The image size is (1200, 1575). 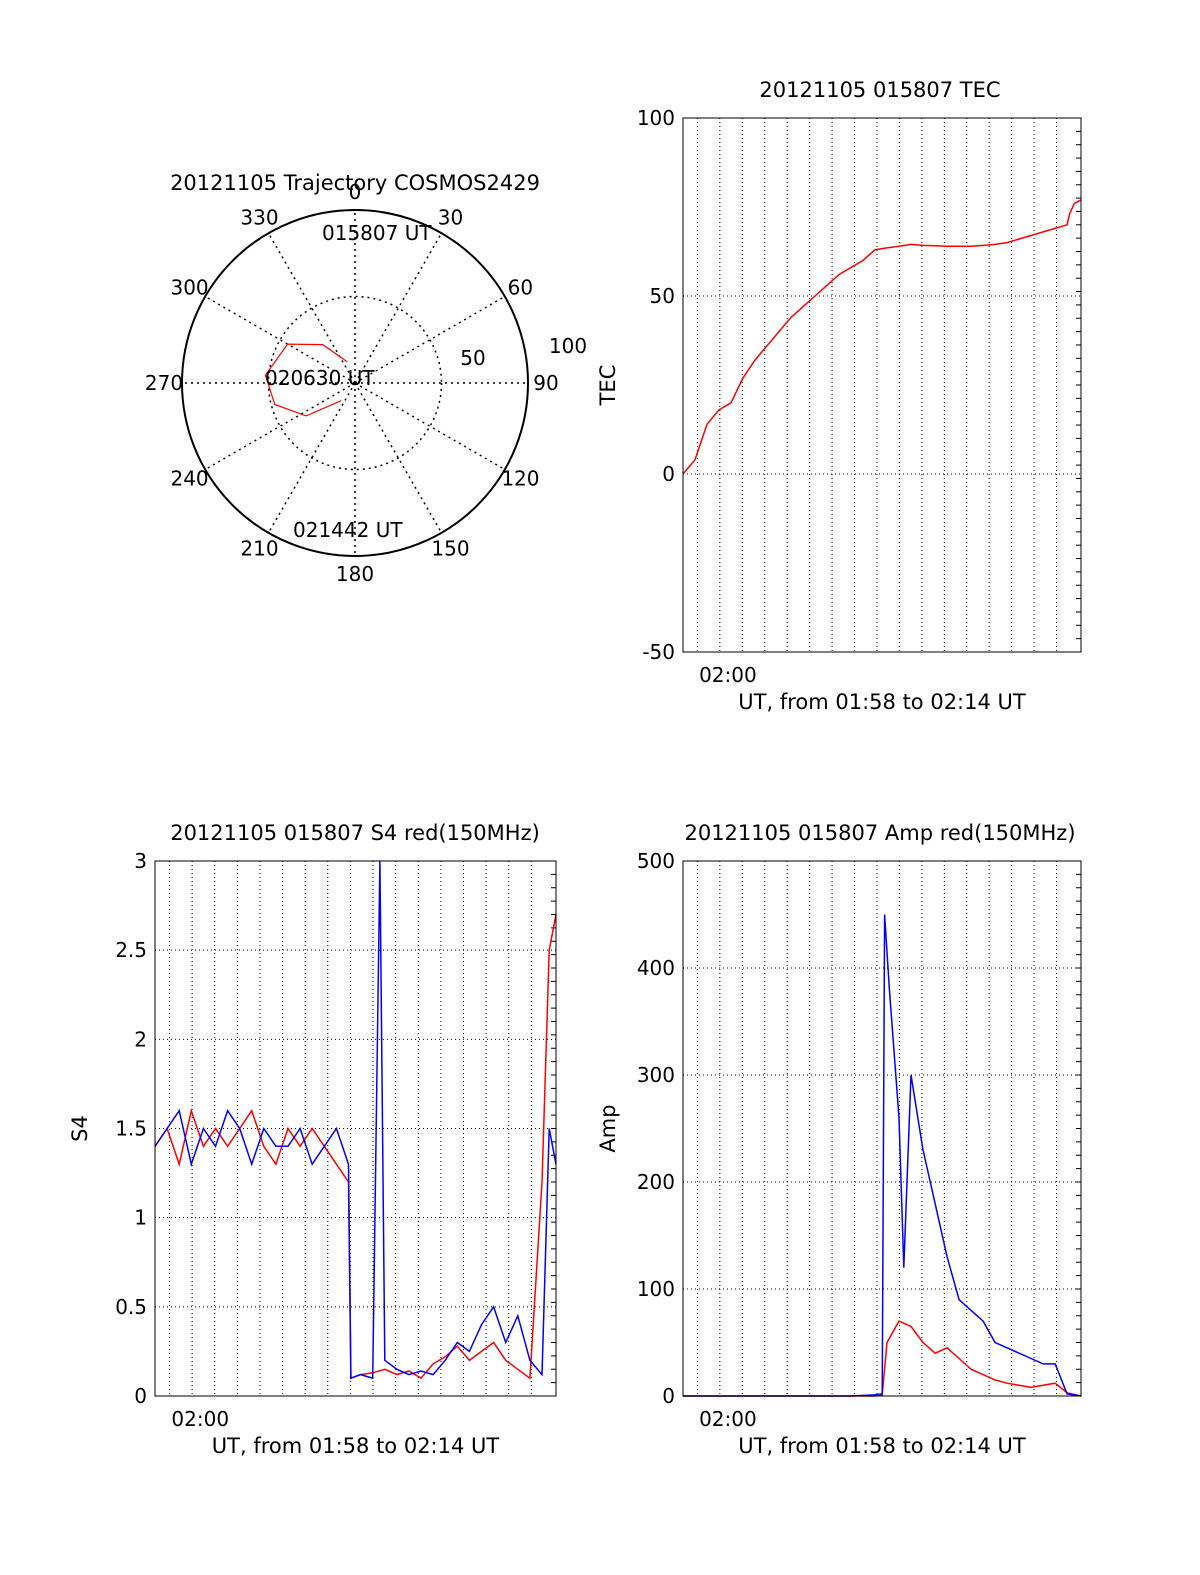 I want to click on polar-angle-label-270: 270, so click(x=164, y=383).